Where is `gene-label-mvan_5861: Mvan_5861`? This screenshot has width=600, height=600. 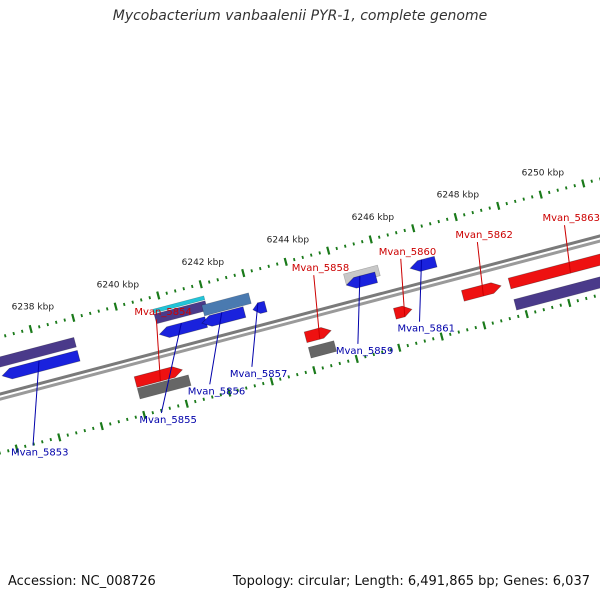
gene-label-mvan_5861: Mvan_5861 is located at coordinates (426, 329).